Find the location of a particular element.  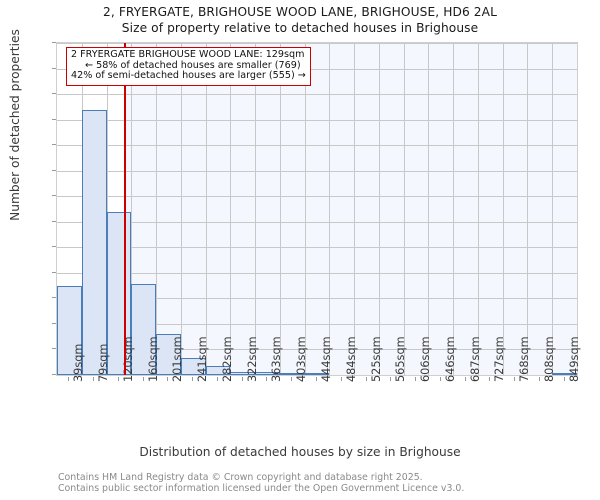

x-axis-tick-label: 525sqm is located at coordinates (376, 359).